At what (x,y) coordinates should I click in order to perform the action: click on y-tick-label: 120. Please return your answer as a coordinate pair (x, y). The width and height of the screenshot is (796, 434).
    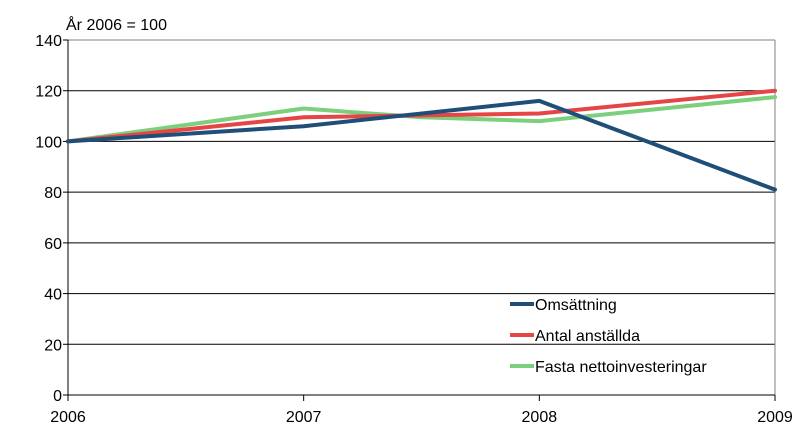
    Looking at the image, I should click on (48, 92).